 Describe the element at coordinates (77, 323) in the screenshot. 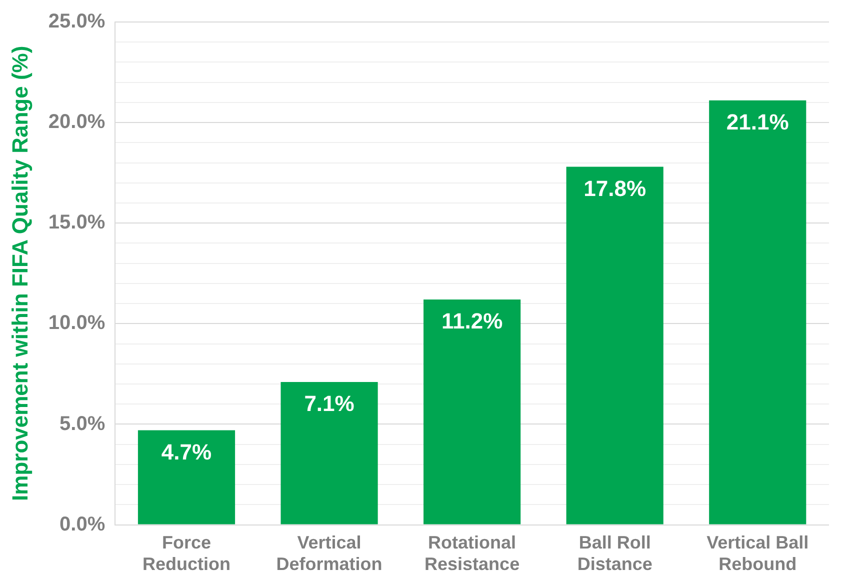

I see `y-tick-label: 10.0%` at that location.